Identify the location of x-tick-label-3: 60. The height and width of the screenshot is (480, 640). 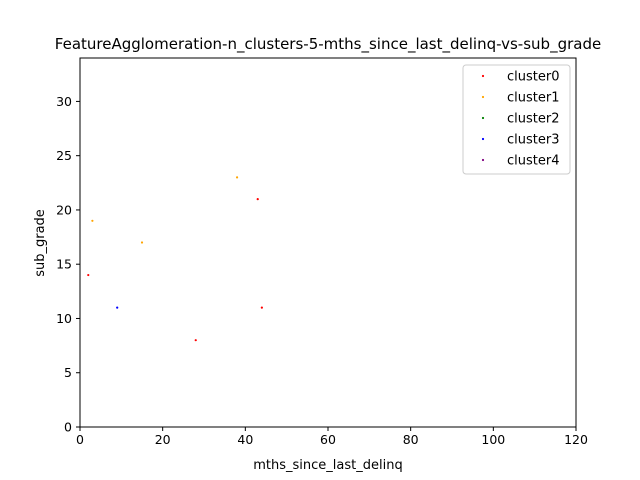
(328, 439).